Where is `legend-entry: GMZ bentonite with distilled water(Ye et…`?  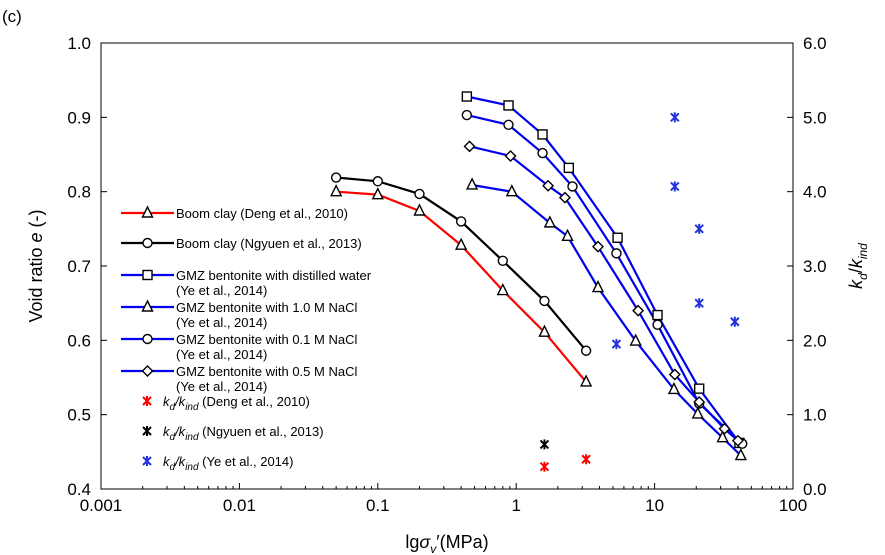
legend-entry: GMZ bentonite with distilled water(Ye et… is located at coordinates (246, 283).